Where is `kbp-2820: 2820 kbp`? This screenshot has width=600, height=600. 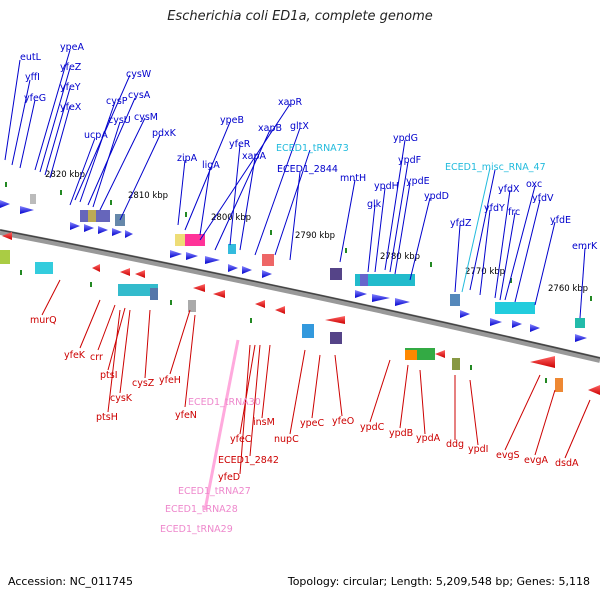
kbp-2820: 2820 kbp is located at coordinates (65, 175).